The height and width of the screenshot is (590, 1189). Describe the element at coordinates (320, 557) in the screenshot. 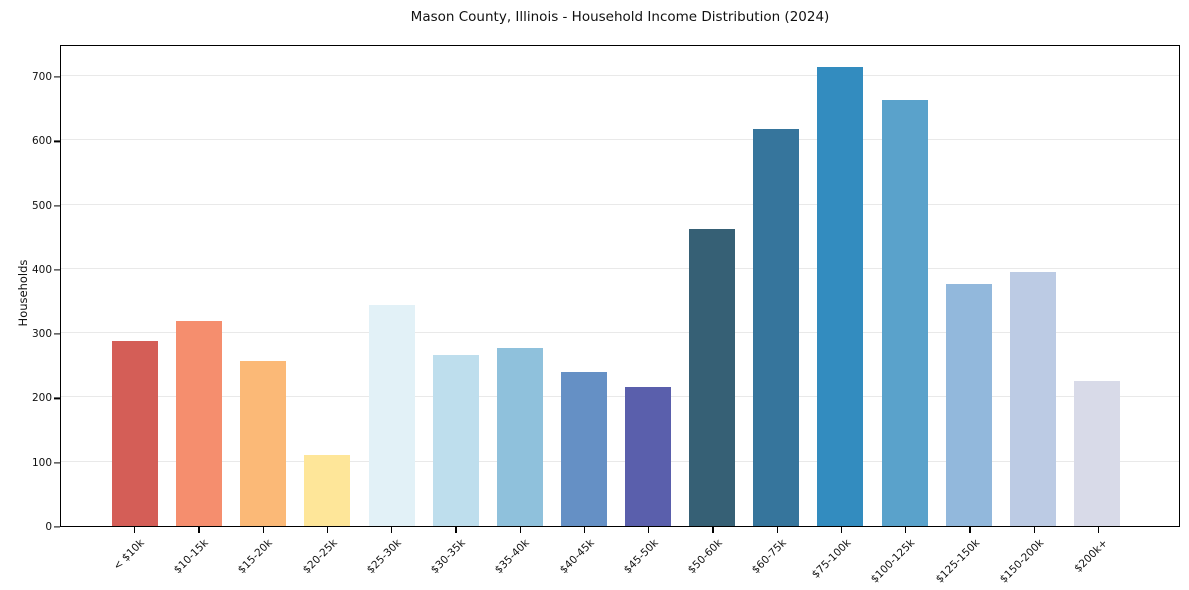

I see `x-tick-label: $20-25k` at that location.